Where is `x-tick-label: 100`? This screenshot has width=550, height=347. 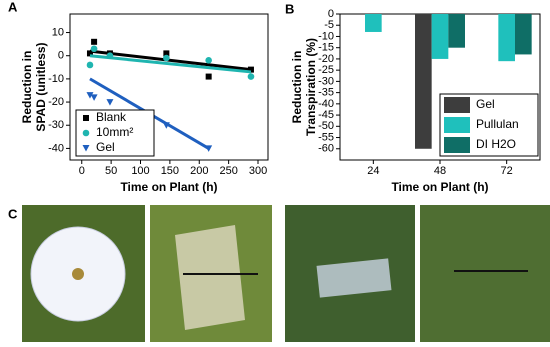
x-tick-label: 100 is located at coordinates (140, 171).